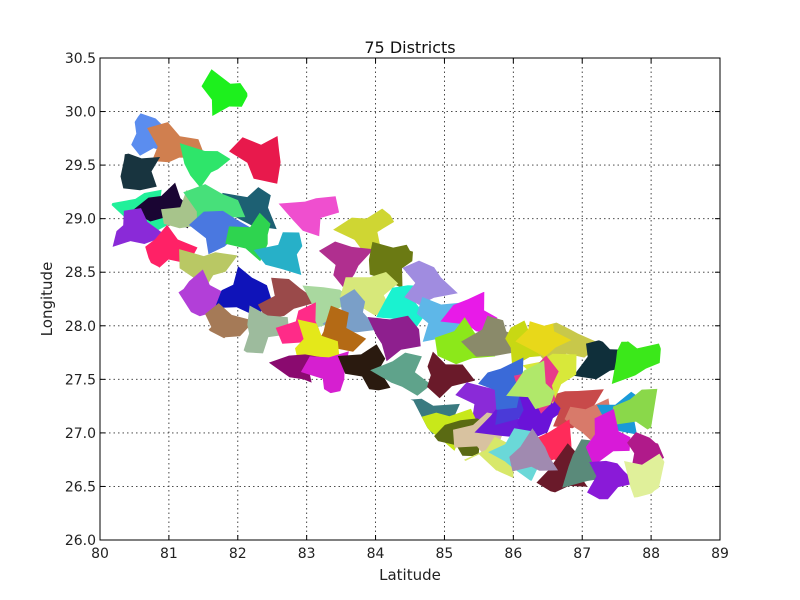  Describe the element at coordinates (376, 554) in the screenshot. I see `x-tick-label: 84` at that location.